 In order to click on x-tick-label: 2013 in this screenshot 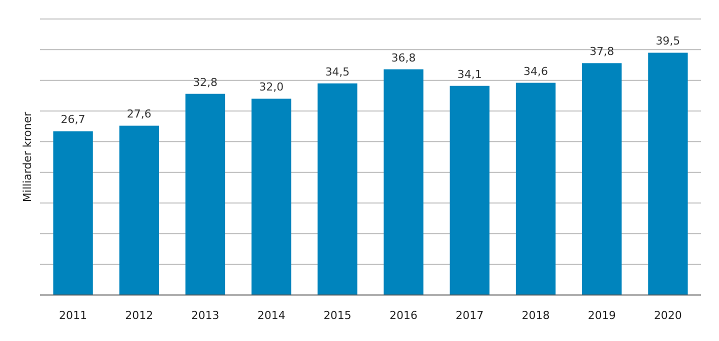, I will do `click(205, 315)`.